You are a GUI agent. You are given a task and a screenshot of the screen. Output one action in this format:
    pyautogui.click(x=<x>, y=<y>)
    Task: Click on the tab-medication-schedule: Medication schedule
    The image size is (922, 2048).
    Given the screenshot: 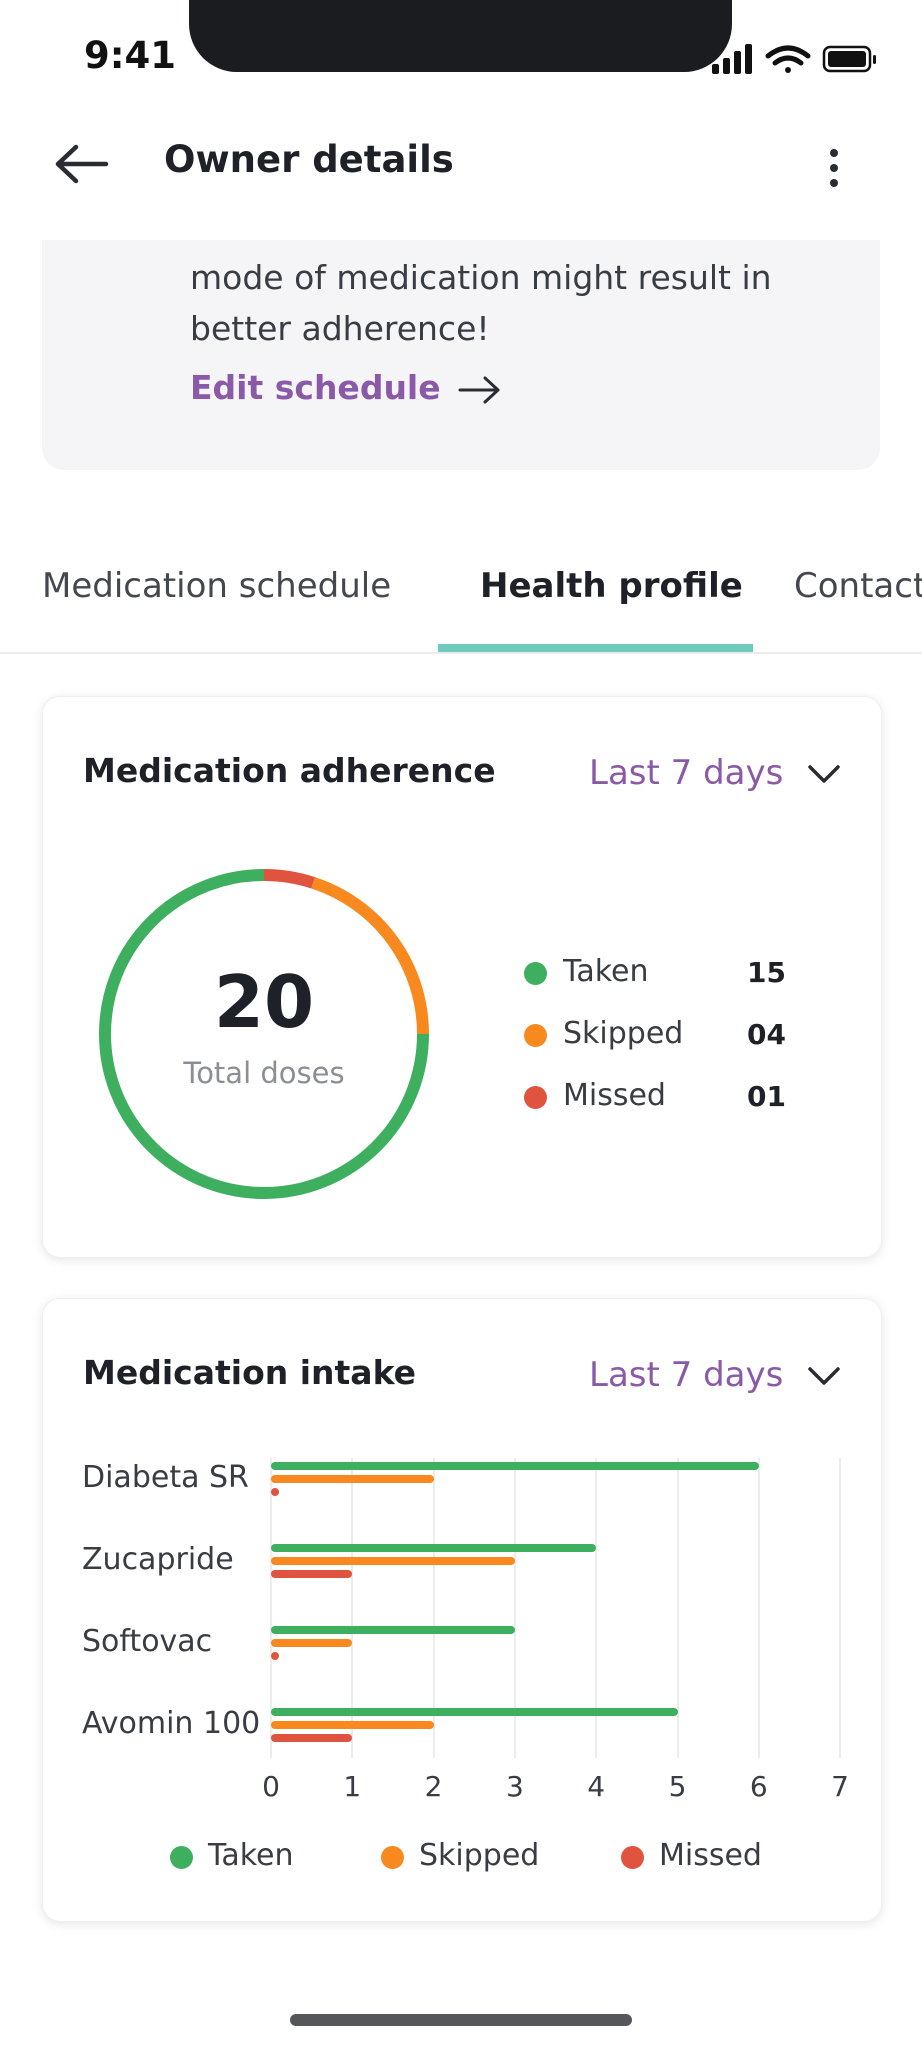 What is the action you would take?
    pyautogui.click(x=217, y=586)
    